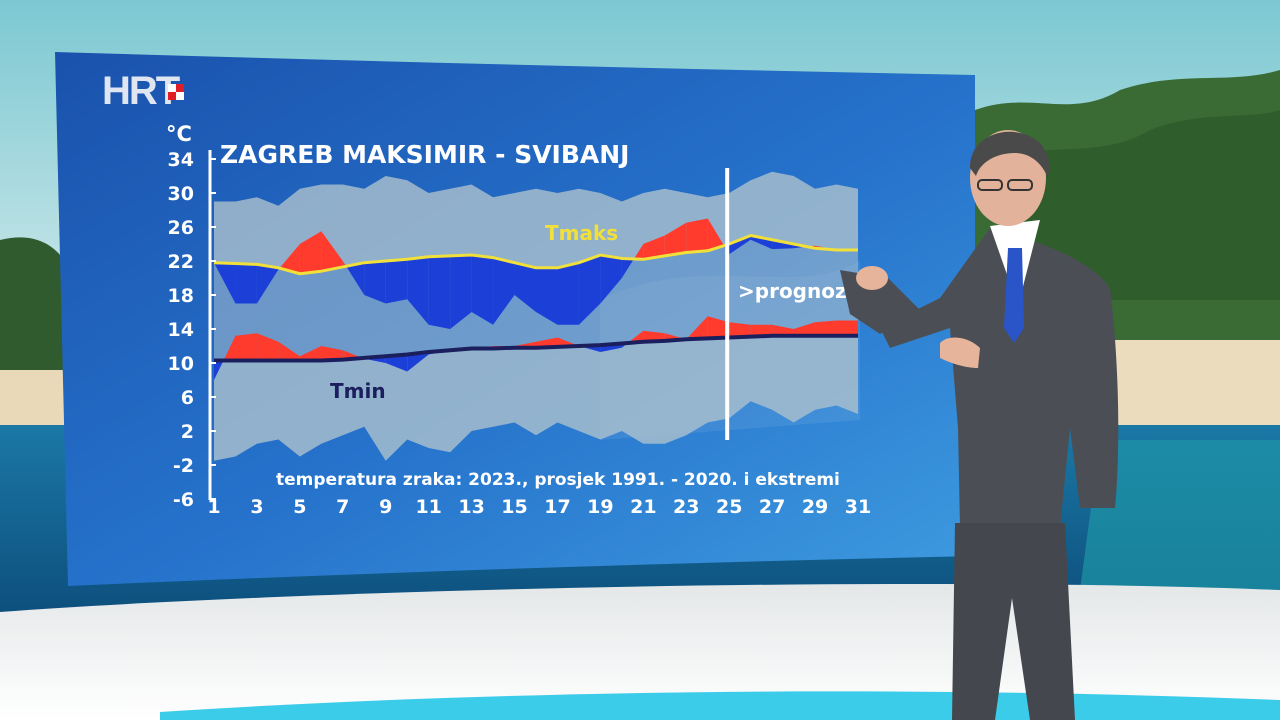 This screenshot has width=1280, height=720. What do you see at coordinates (213, 507) in the screenshot?
I see `x-tick-label: 1` at bounding box center [213, 507].